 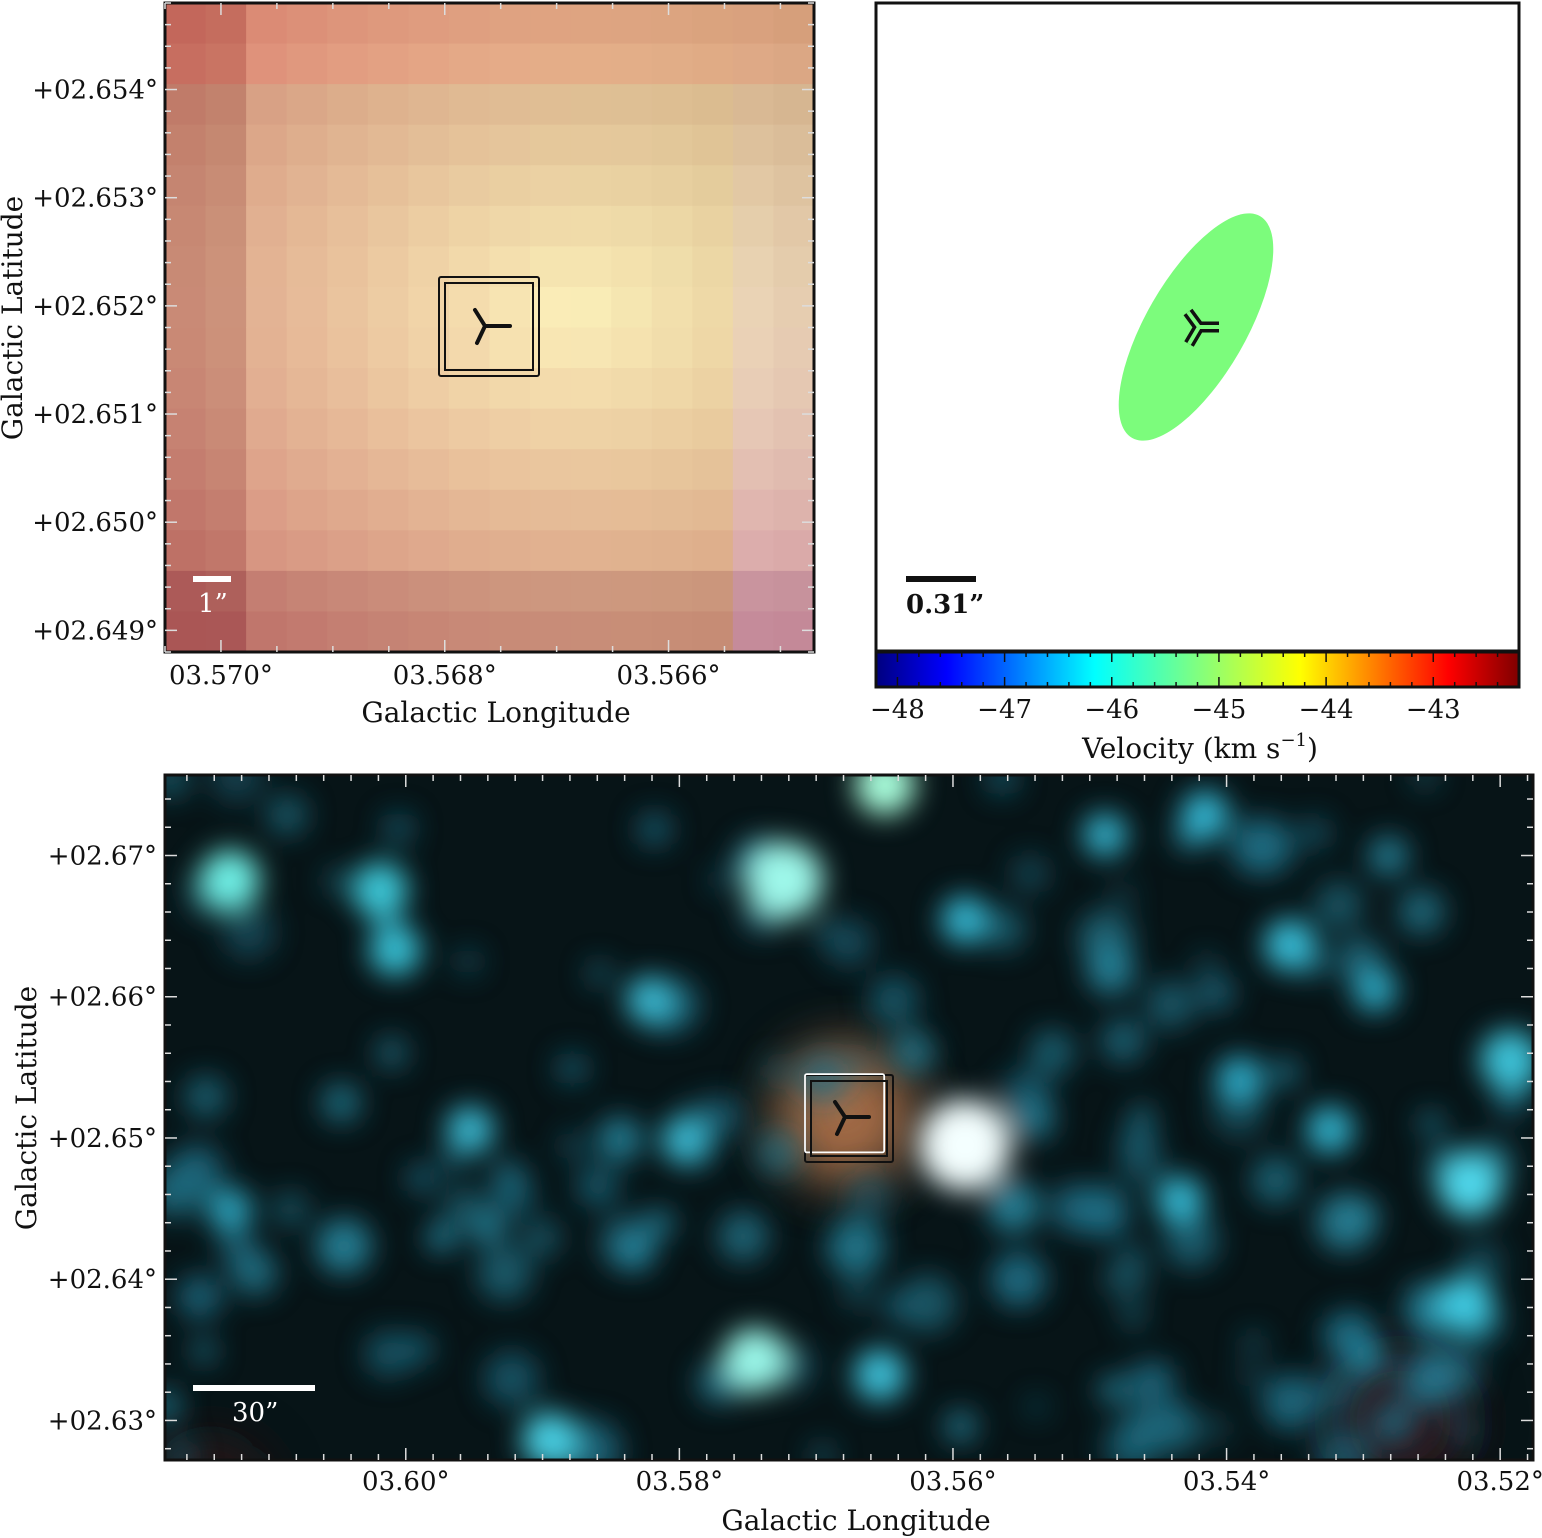 I want to click on x-tick-label: 03.58°, so click(x=679, y=1482).